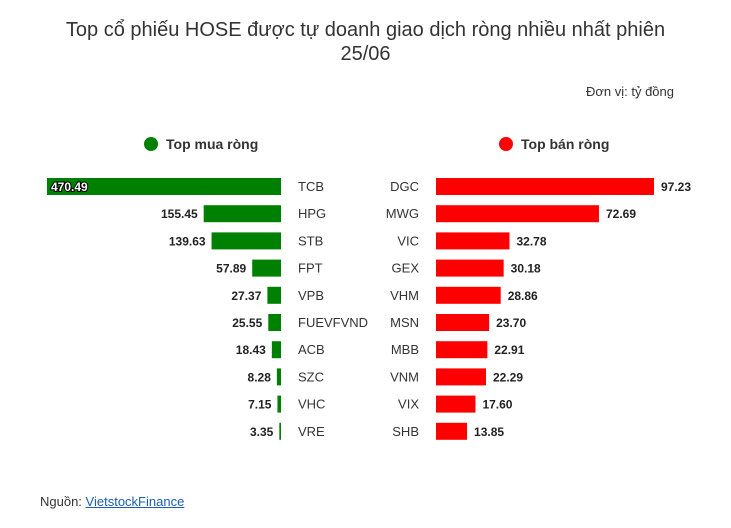  What do you see at coordinates (246, 296) in the screenshot?
I see `buy-value-label: 27.37` at bounding box center [246, 296].